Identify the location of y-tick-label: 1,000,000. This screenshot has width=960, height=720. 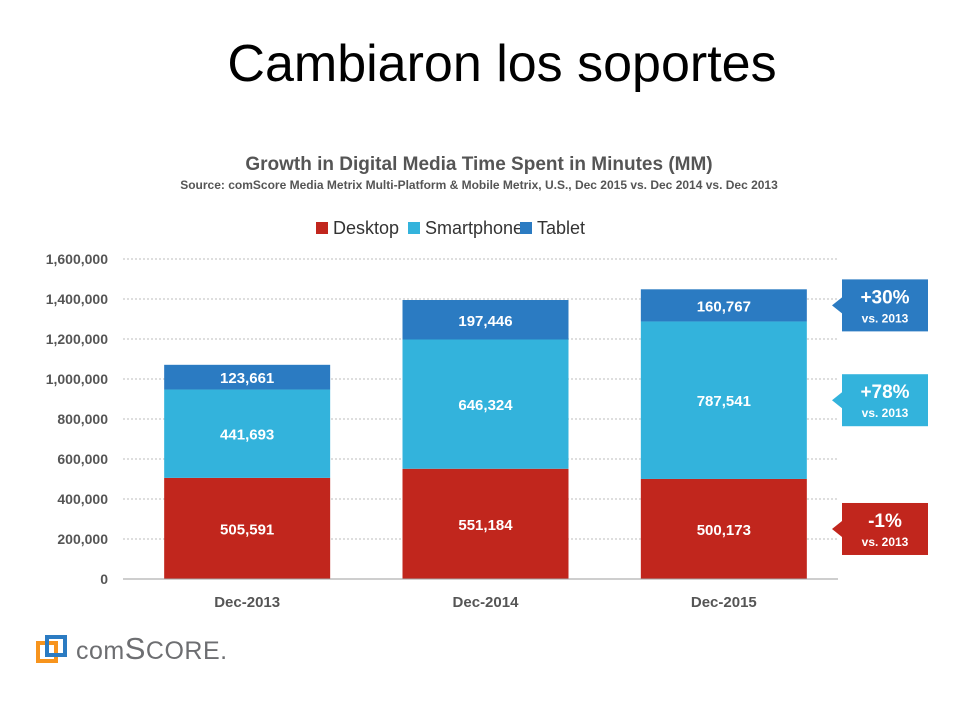
(77, 379).